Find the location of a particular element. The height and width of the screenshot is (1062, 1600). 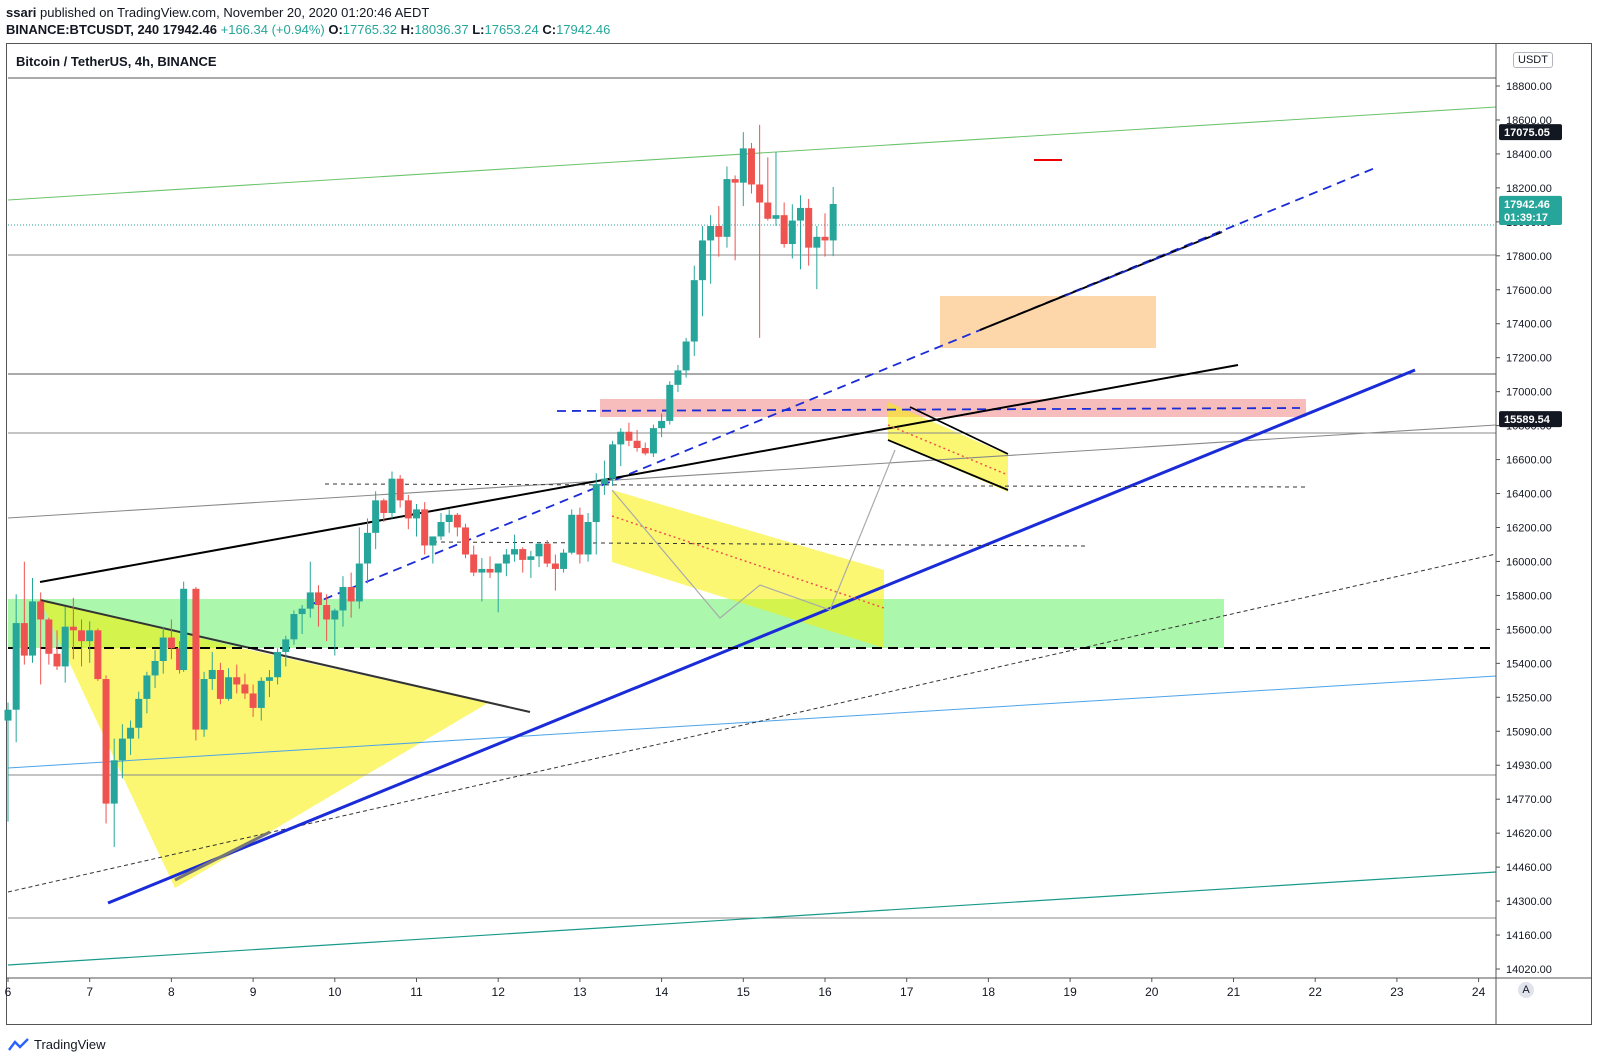

price-tag-label: 15589.54 is located at coordinates (1527, 420).